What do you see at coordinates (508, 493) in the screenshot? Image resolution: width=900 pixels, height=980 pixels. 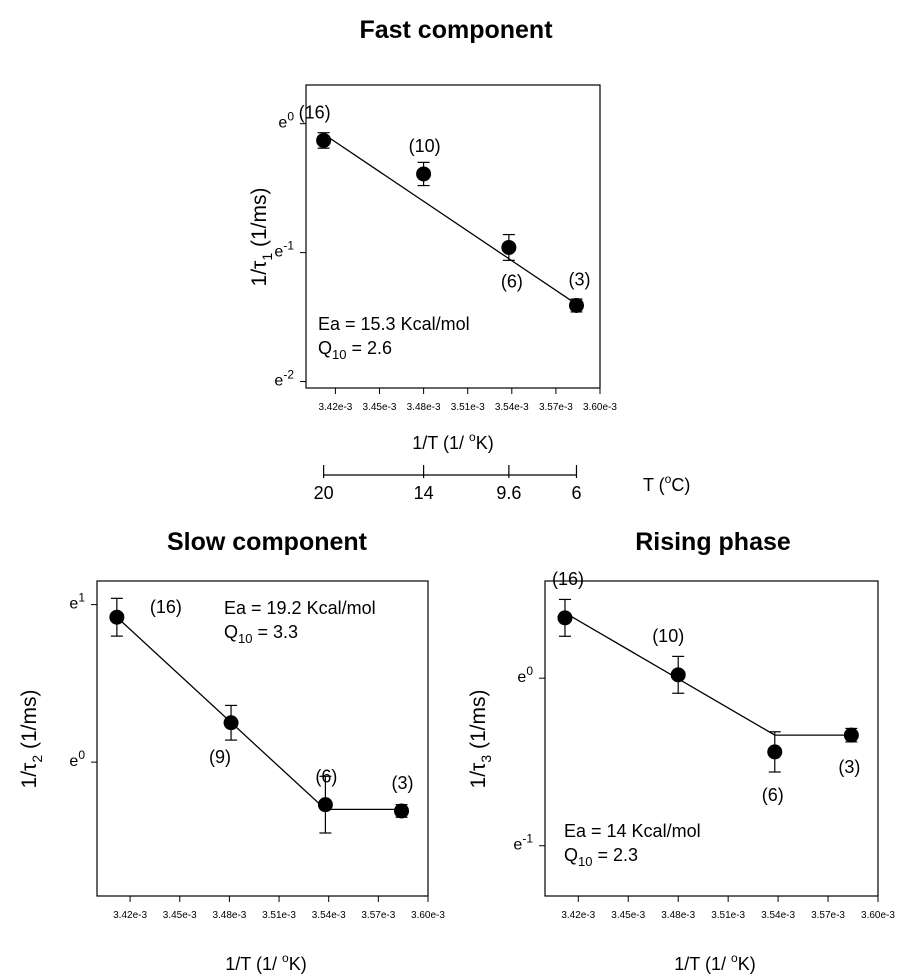 I see `temperature-tick-label: 9.6` at bounding box center [508, 493].